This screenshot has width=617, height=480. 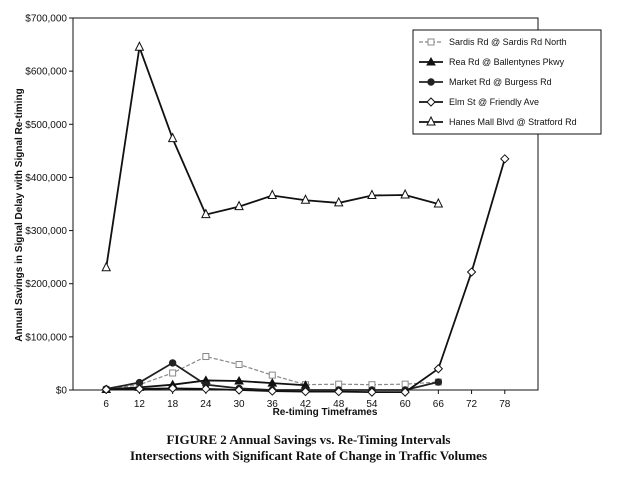 I want to click on legend-box, so click(x=507, y=82).